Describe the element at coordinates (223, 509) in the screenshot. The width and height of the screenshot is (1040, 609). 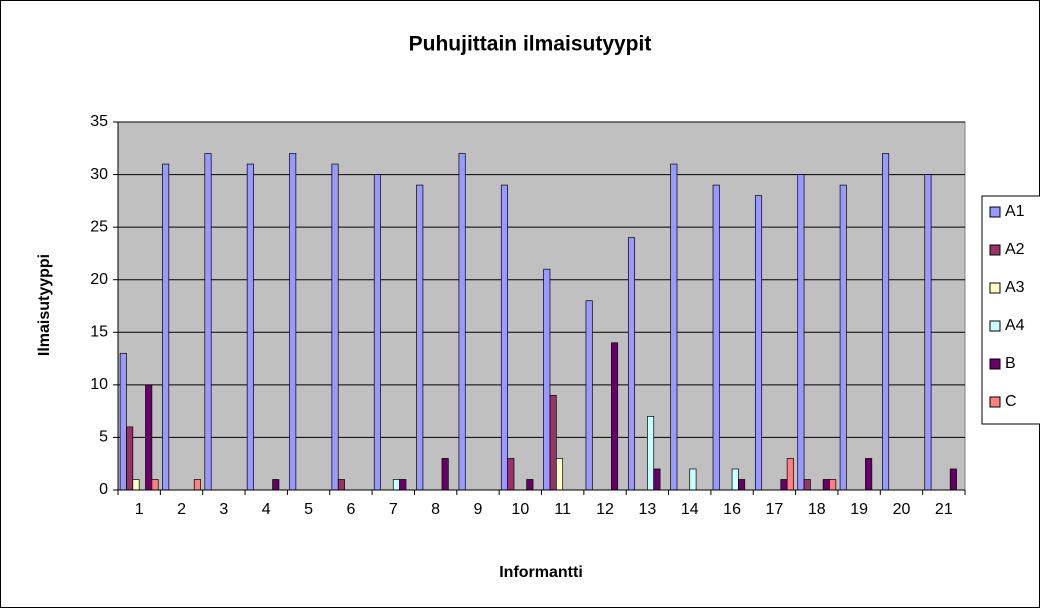
I see `x-tick-label: 3` at that location.